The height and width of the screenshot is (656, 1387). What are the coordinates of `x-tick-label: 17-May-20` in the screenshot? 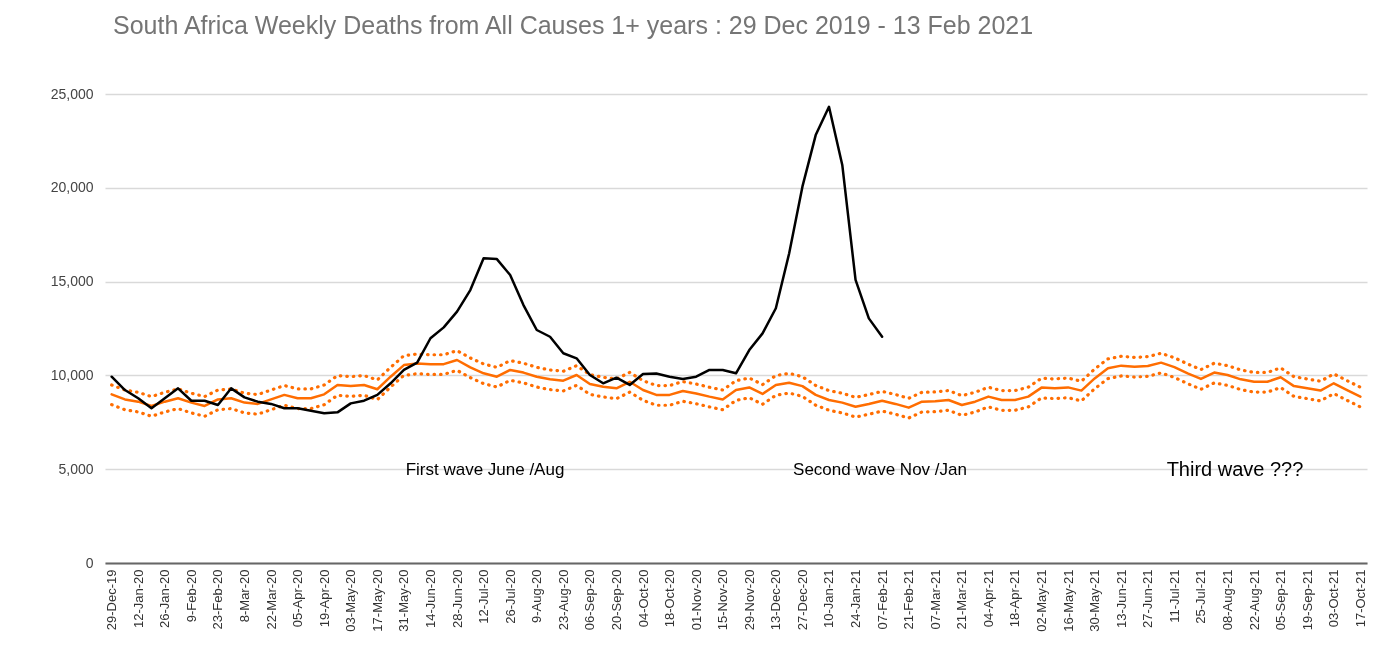 It's located at (377, 600).